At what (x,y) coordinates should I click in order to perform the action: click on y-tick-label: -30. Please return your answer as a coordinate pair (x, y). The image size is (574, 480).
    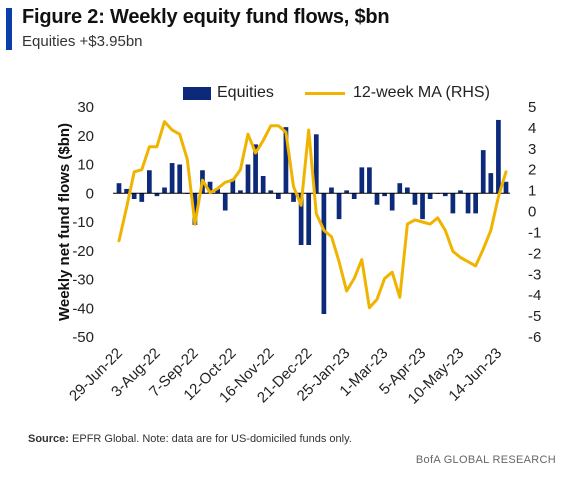
    Looking at the image, I should click on (83, 280).